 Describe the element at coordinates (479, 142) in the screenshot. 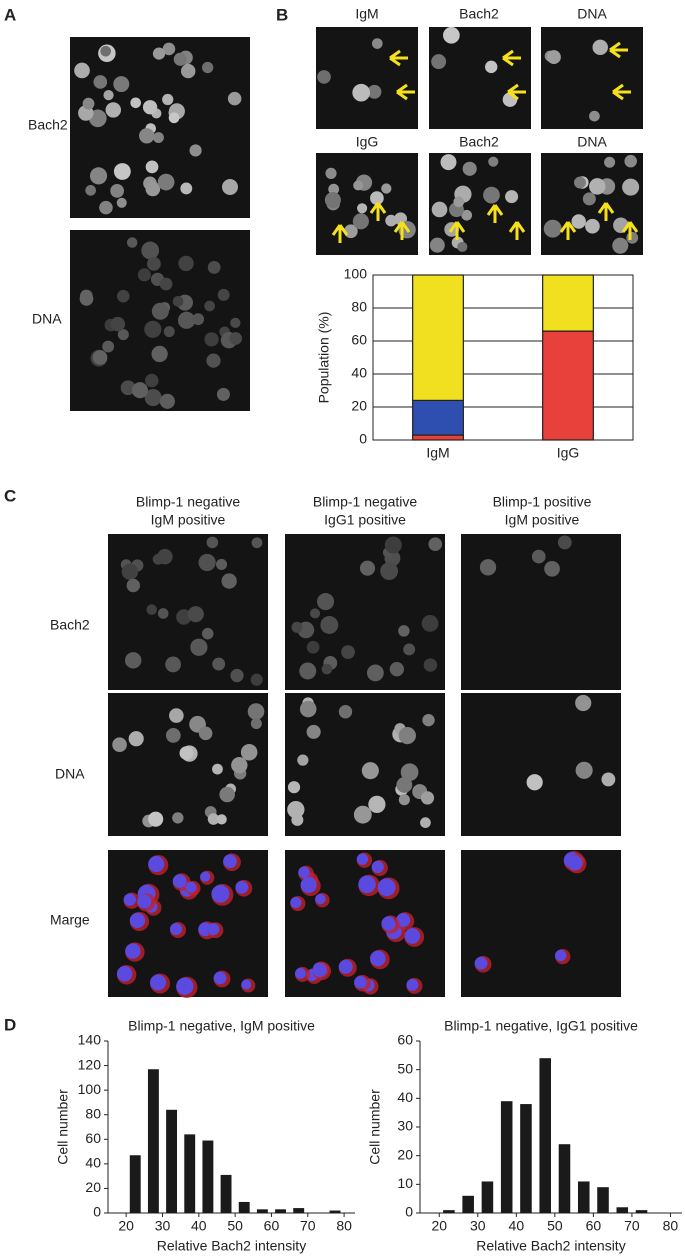

I see `image-label: Bach2` at that location.